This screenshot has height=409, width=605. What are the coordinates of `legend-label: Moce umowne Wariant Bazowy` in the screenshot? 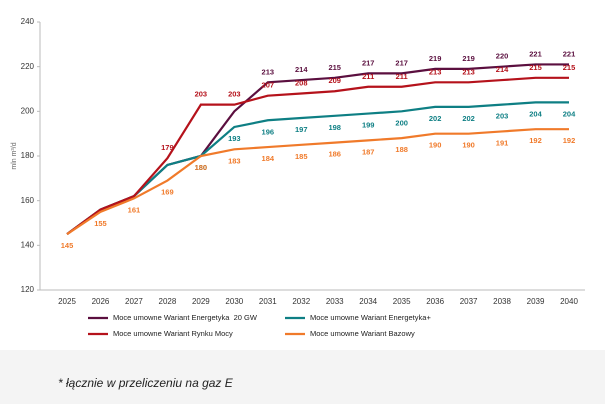 It's located at (362, 333).